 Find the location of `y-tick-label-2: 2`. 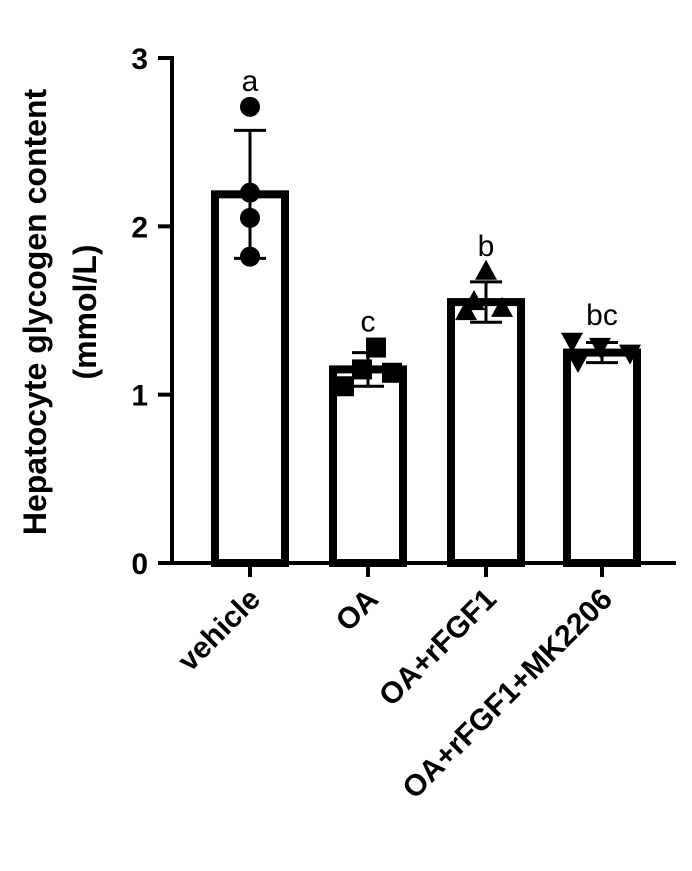

y-tick-label-2: 2 is located at coordinates (139, 227).